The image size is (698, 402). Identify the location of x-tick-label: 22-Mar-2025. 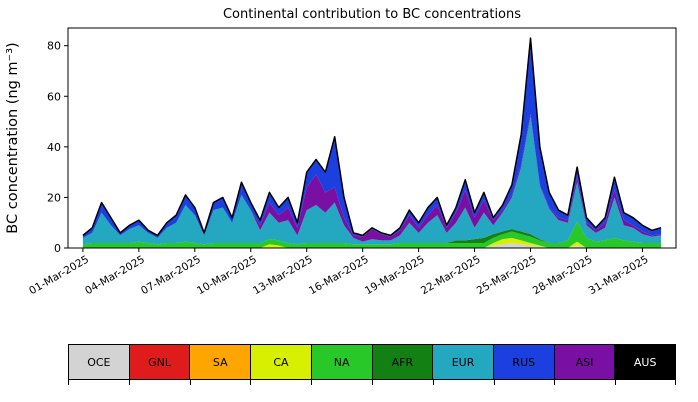
(451, 275).